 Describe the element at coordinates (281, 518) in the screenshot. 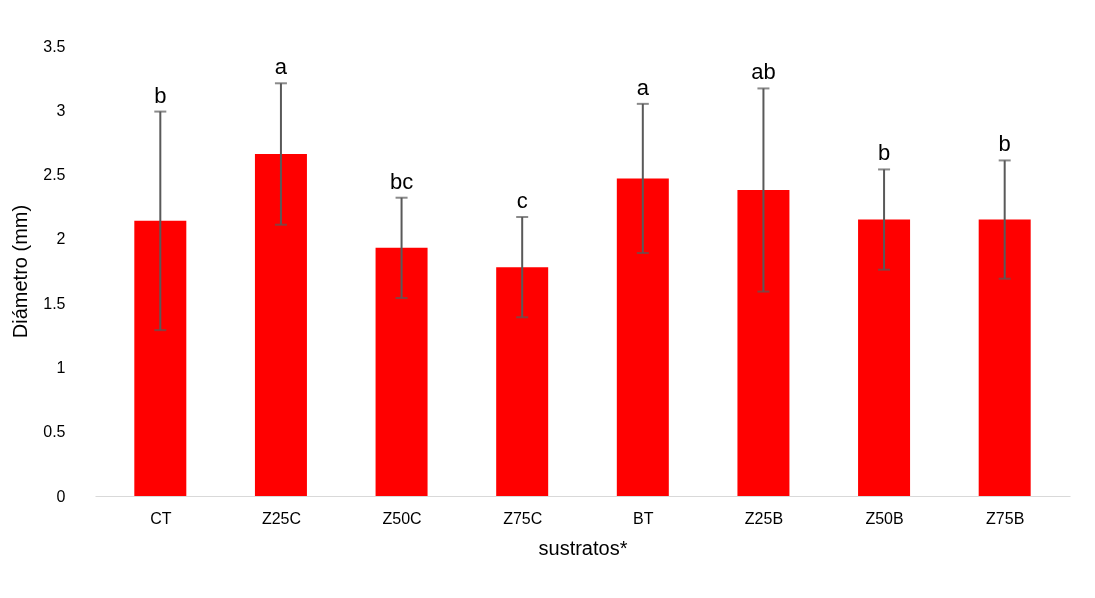

I see `x-tick-label: Z25C` at that location.